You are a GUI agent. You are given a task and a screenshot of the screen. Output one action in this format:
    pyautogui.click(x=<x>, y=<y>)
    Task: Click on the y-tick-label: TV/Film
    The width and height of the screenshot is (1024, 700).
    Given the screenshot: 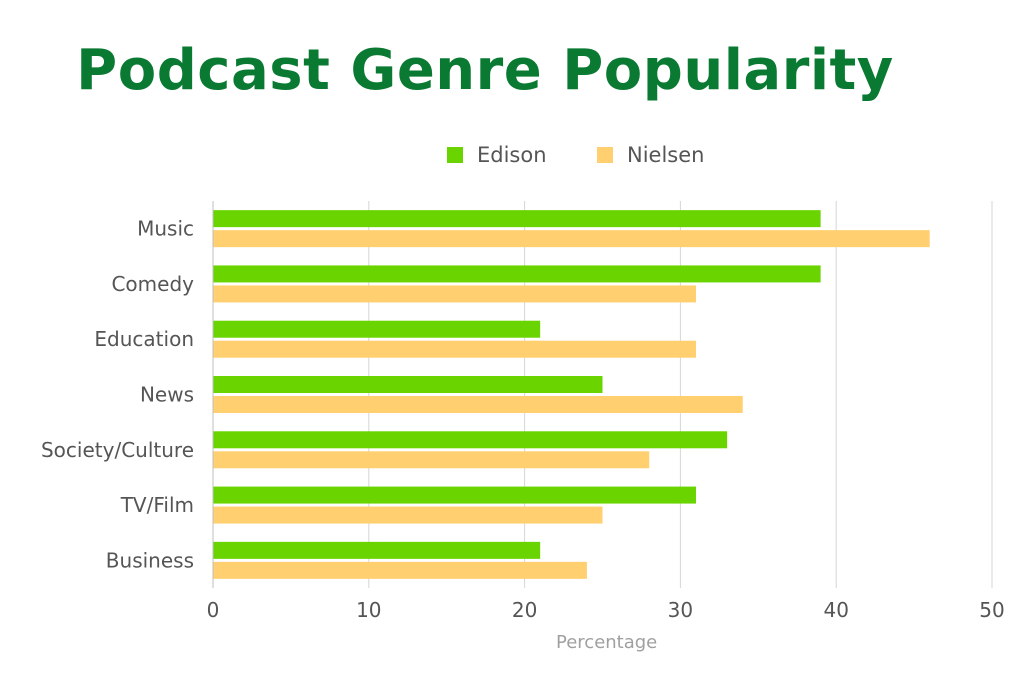 What is the action you would take?
    pyautogui.click(x=157, y=505)
    